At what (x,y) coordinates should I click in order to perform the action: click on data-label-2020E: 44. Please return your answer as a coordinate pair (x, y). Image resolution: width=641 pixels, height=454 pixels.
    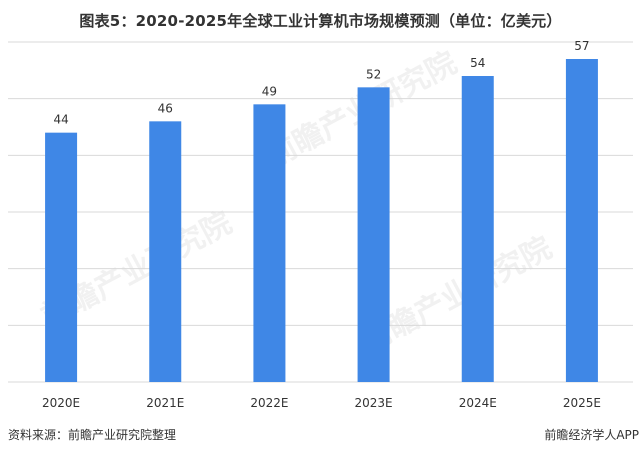
    Looking at the image, I should click on (60, 120).